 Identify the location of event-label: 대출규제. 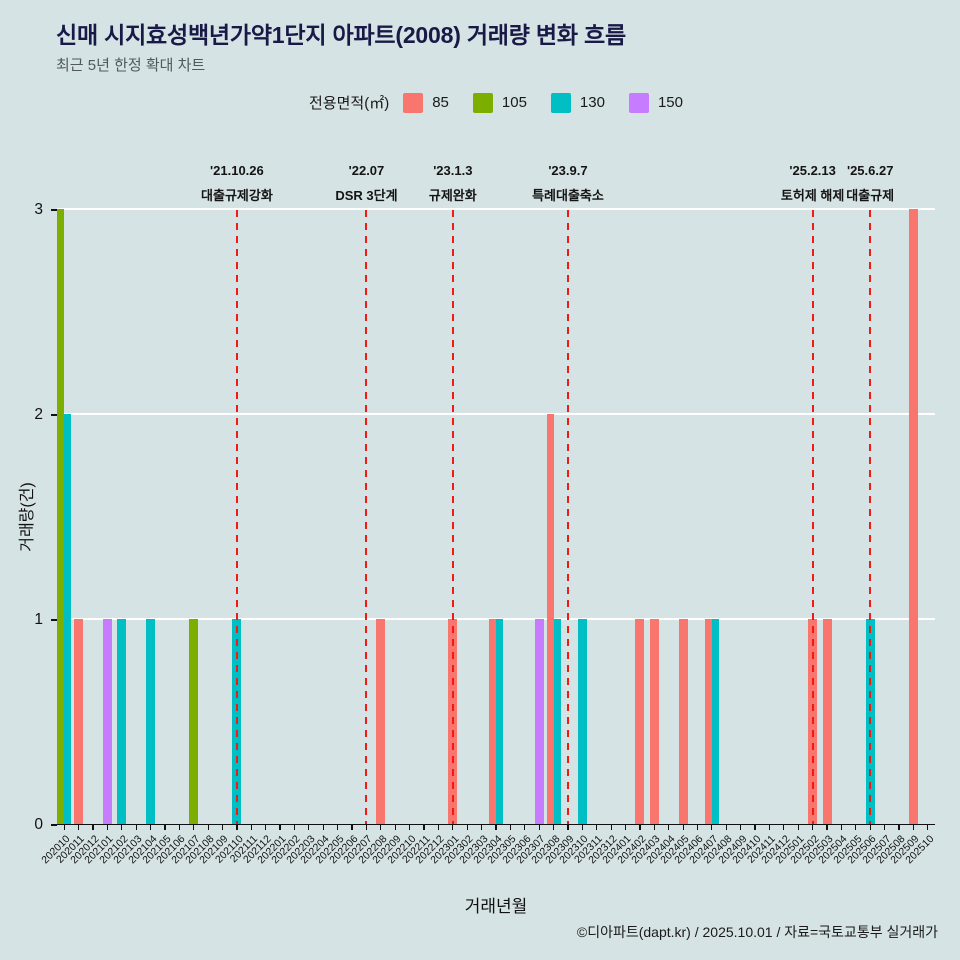
(870, 195).